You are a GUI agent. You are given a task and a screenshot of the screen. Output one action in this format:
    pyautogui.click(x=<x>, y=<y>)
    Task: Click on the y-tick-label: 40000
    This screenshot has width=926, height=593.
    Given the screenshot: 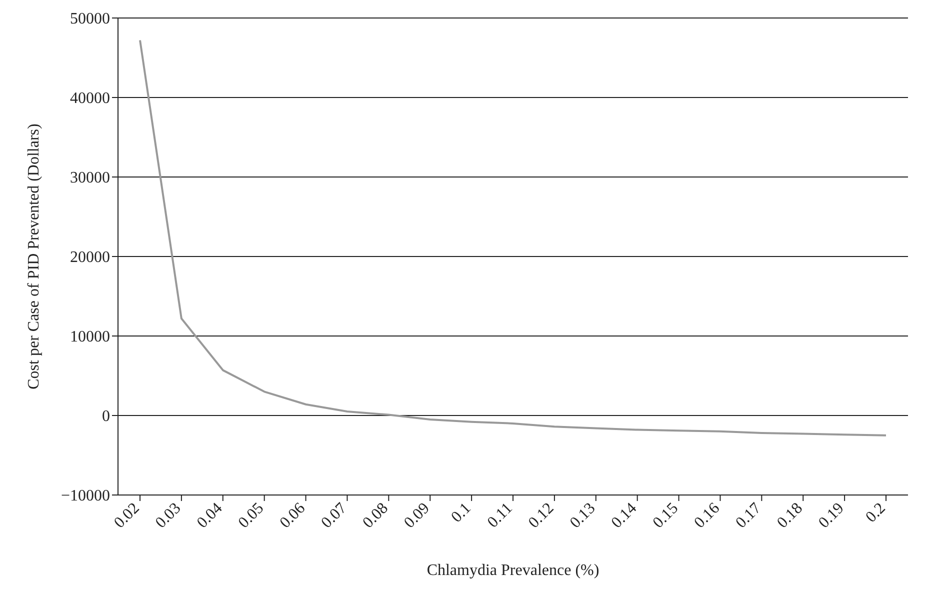 What is the action you would take?
    pyautogui.click(x=90, y=99)
    